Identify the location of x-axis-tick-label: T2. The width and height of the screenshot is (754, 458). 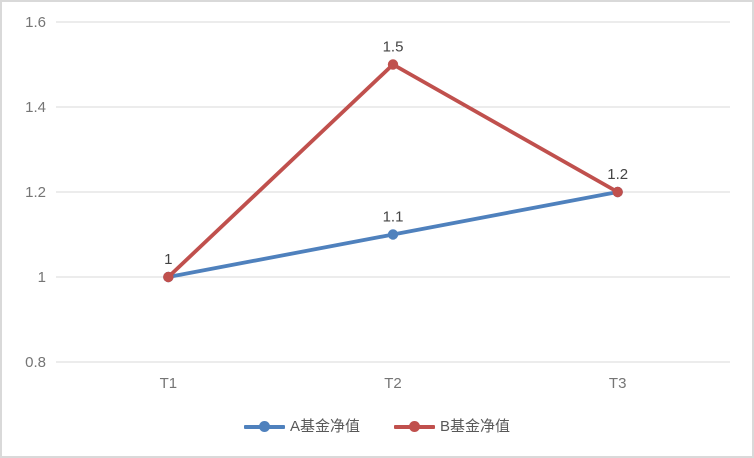
(393, 383).